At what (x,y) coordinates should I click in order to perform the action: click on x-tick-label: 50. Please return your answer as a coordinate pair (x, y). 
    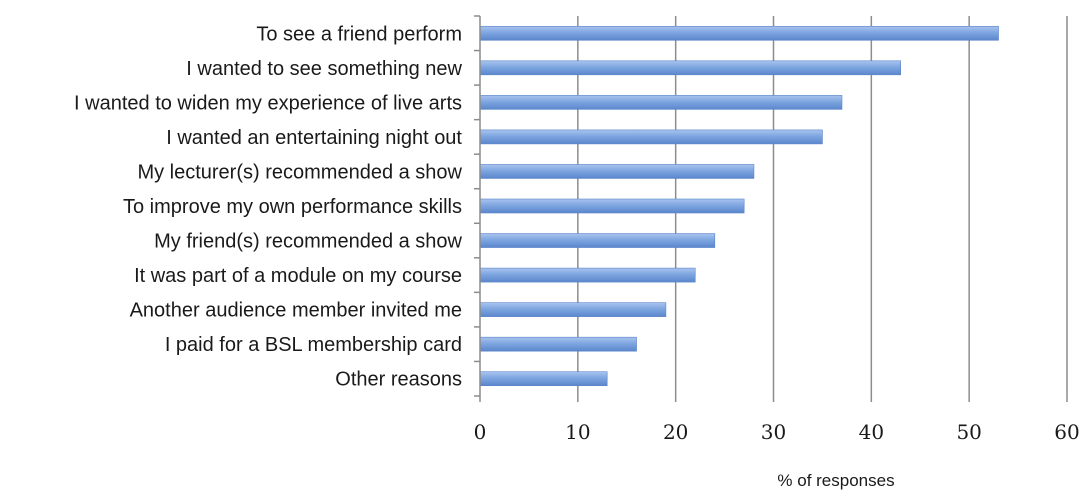
    Looking at the image, I should click on (968, 432).